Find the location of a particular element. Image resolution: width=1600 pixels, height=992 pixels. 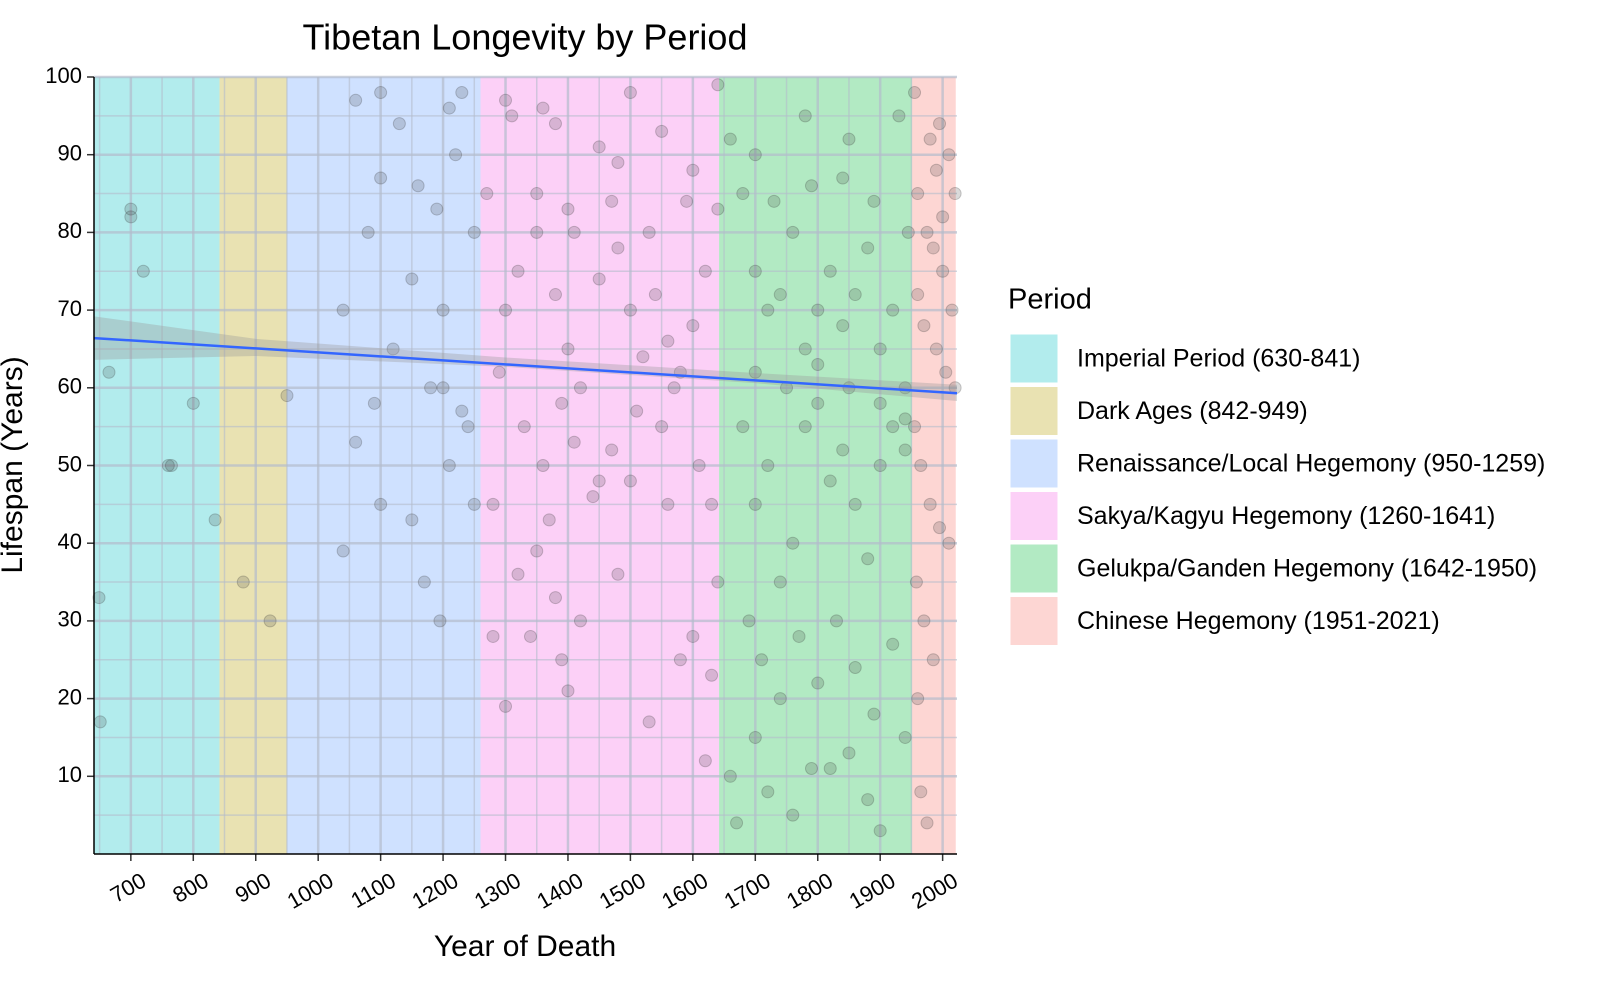

legend-label: Chinese Hegemony (1951-2021) is located at coordinates (1258, 621).